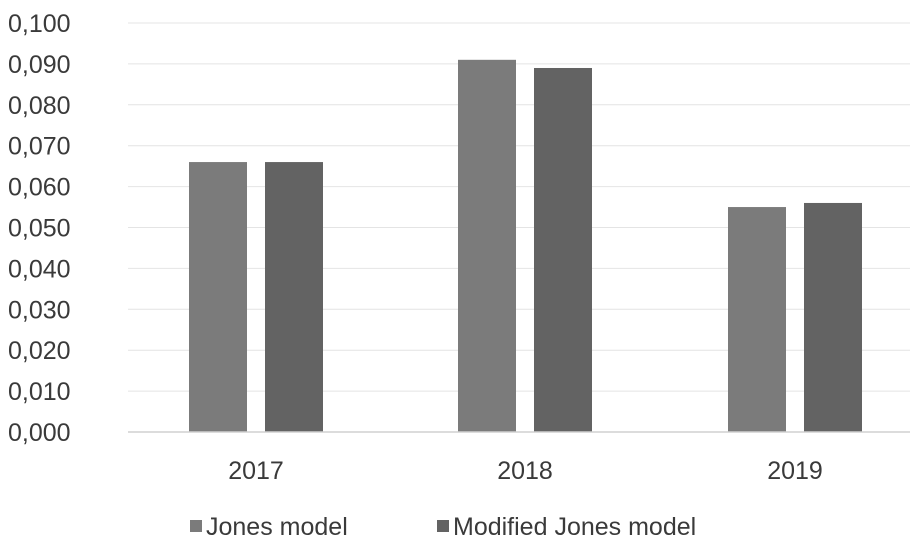 The image size is (914, 546). I want to click on x-tick-label: 2018, so click(525, 471).